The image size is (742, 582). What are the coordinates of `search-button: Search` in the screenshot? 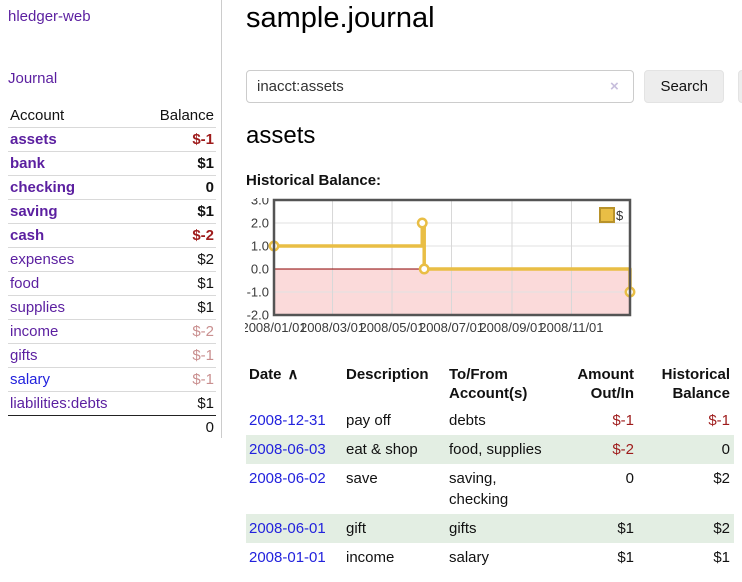 It's located at (684, 86).